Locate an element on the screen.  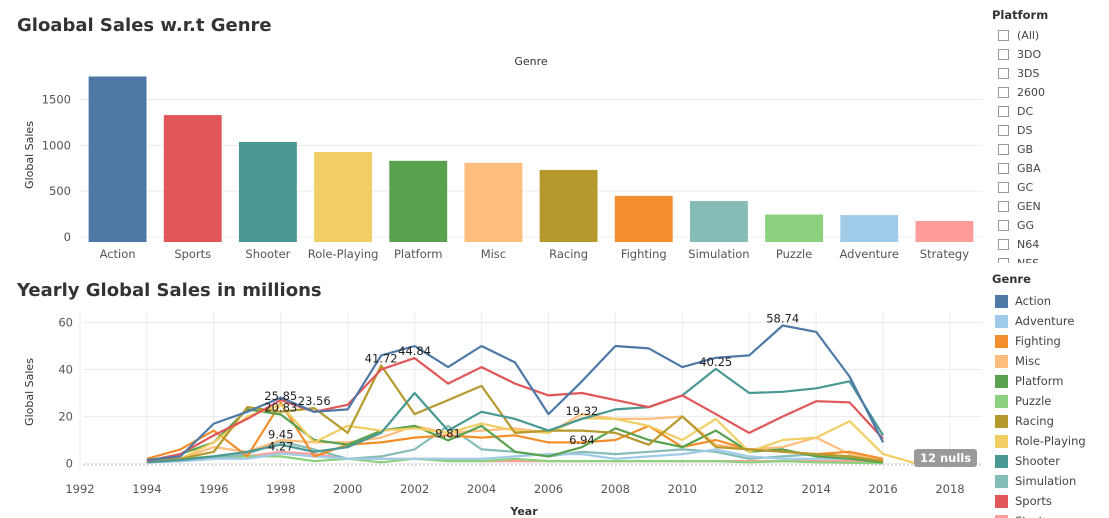
bar-x-tick-label: Racing is located at coordinates (568, 254).